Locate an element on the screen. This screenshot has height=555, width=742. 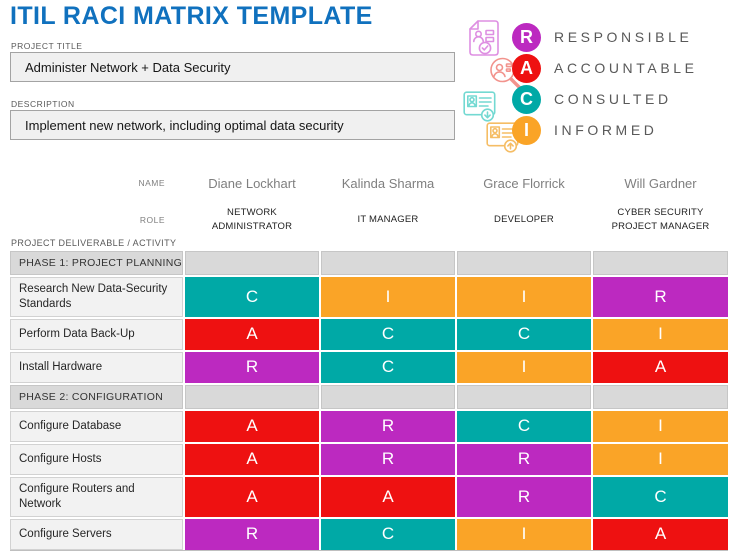
person-role: IT MANAGER is located at coordinates (388, 219).